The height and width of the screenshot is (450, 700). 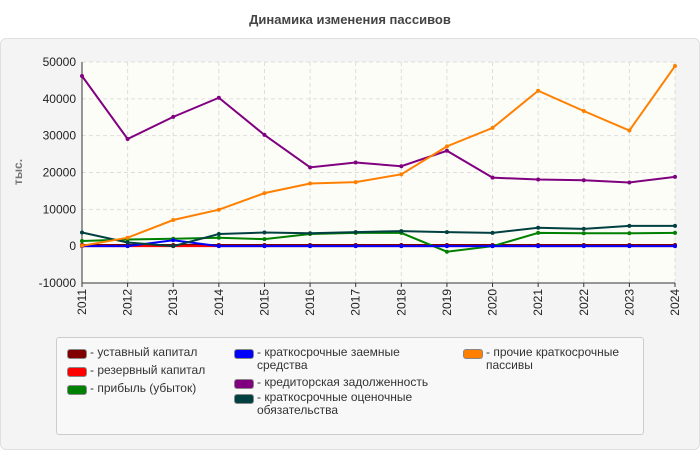 I want to click on legend-label: - резервный капитал, so click(x=148, y=370).